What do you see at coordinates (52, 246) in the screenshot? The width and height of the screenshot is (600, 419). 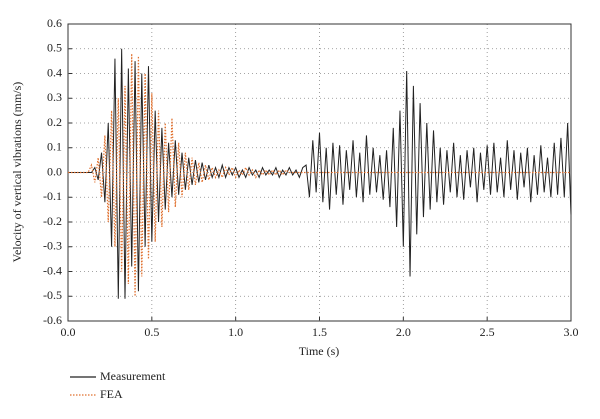 I see `y-tick-label: -0.3` at bounding box center [52, 246].